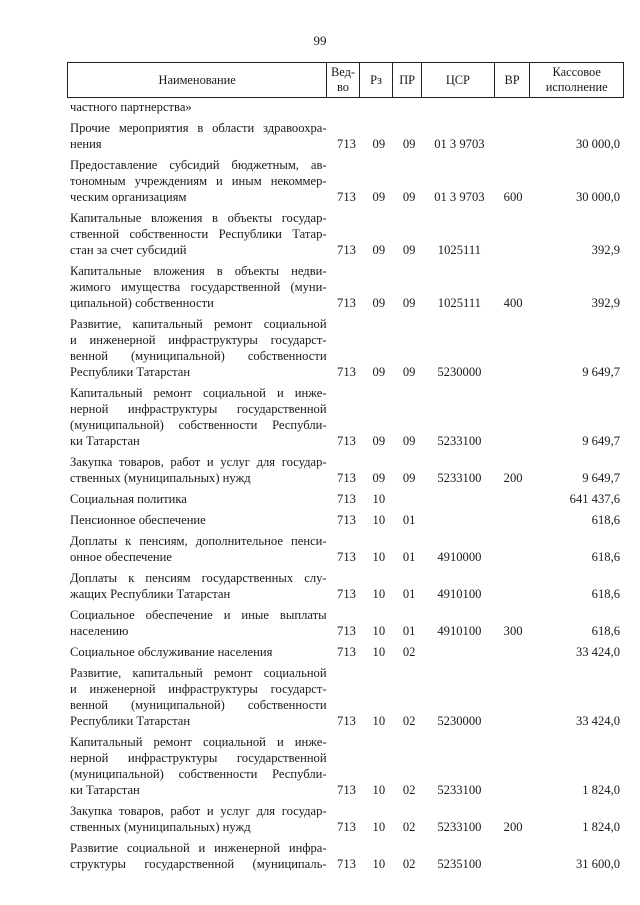  What do you see at coordinates (142, 303) in the screenshot?
I see `row-name-line: ципальной) собственности` at bounding box center [142, 303].